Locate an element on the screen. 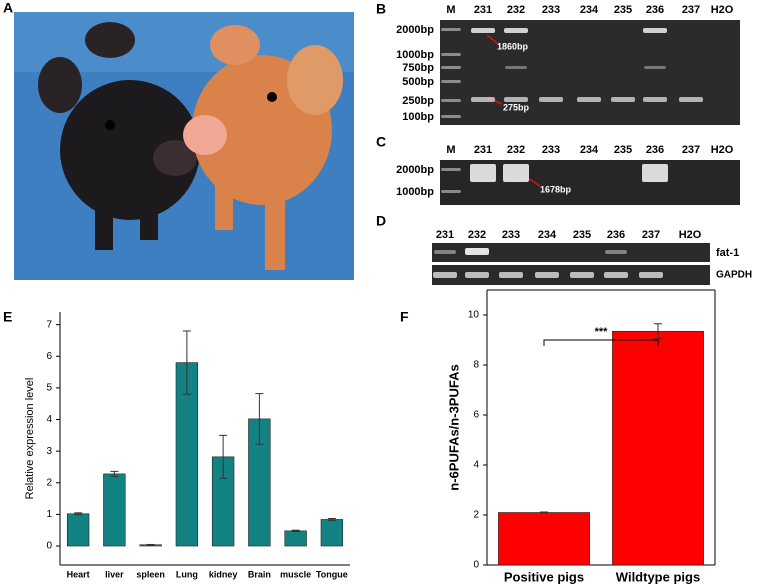 This screenshot has width=757, height=586. band-size: 1860bp is located at coordinates (513, 46).